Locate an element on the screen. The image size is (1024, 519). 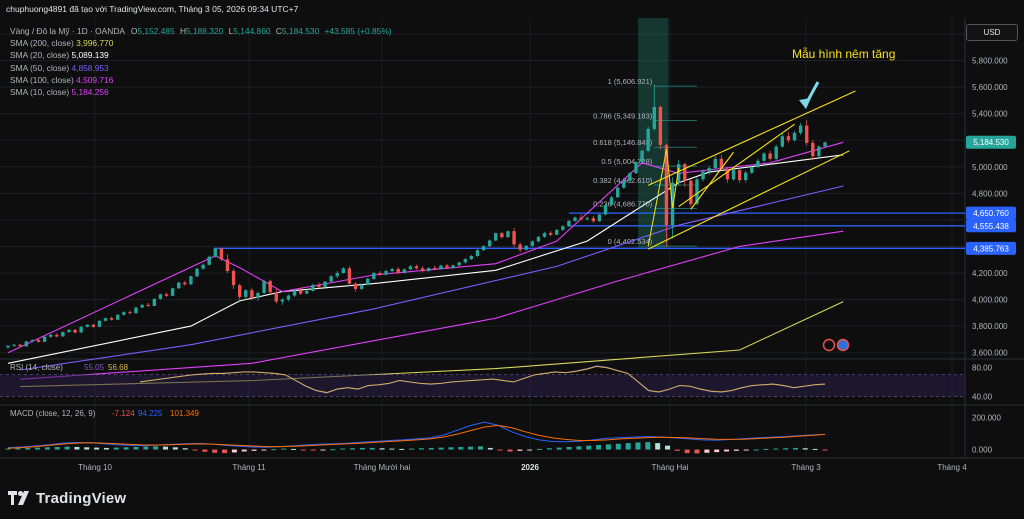
rsi-signal-line is located at coordinates (482, 379).